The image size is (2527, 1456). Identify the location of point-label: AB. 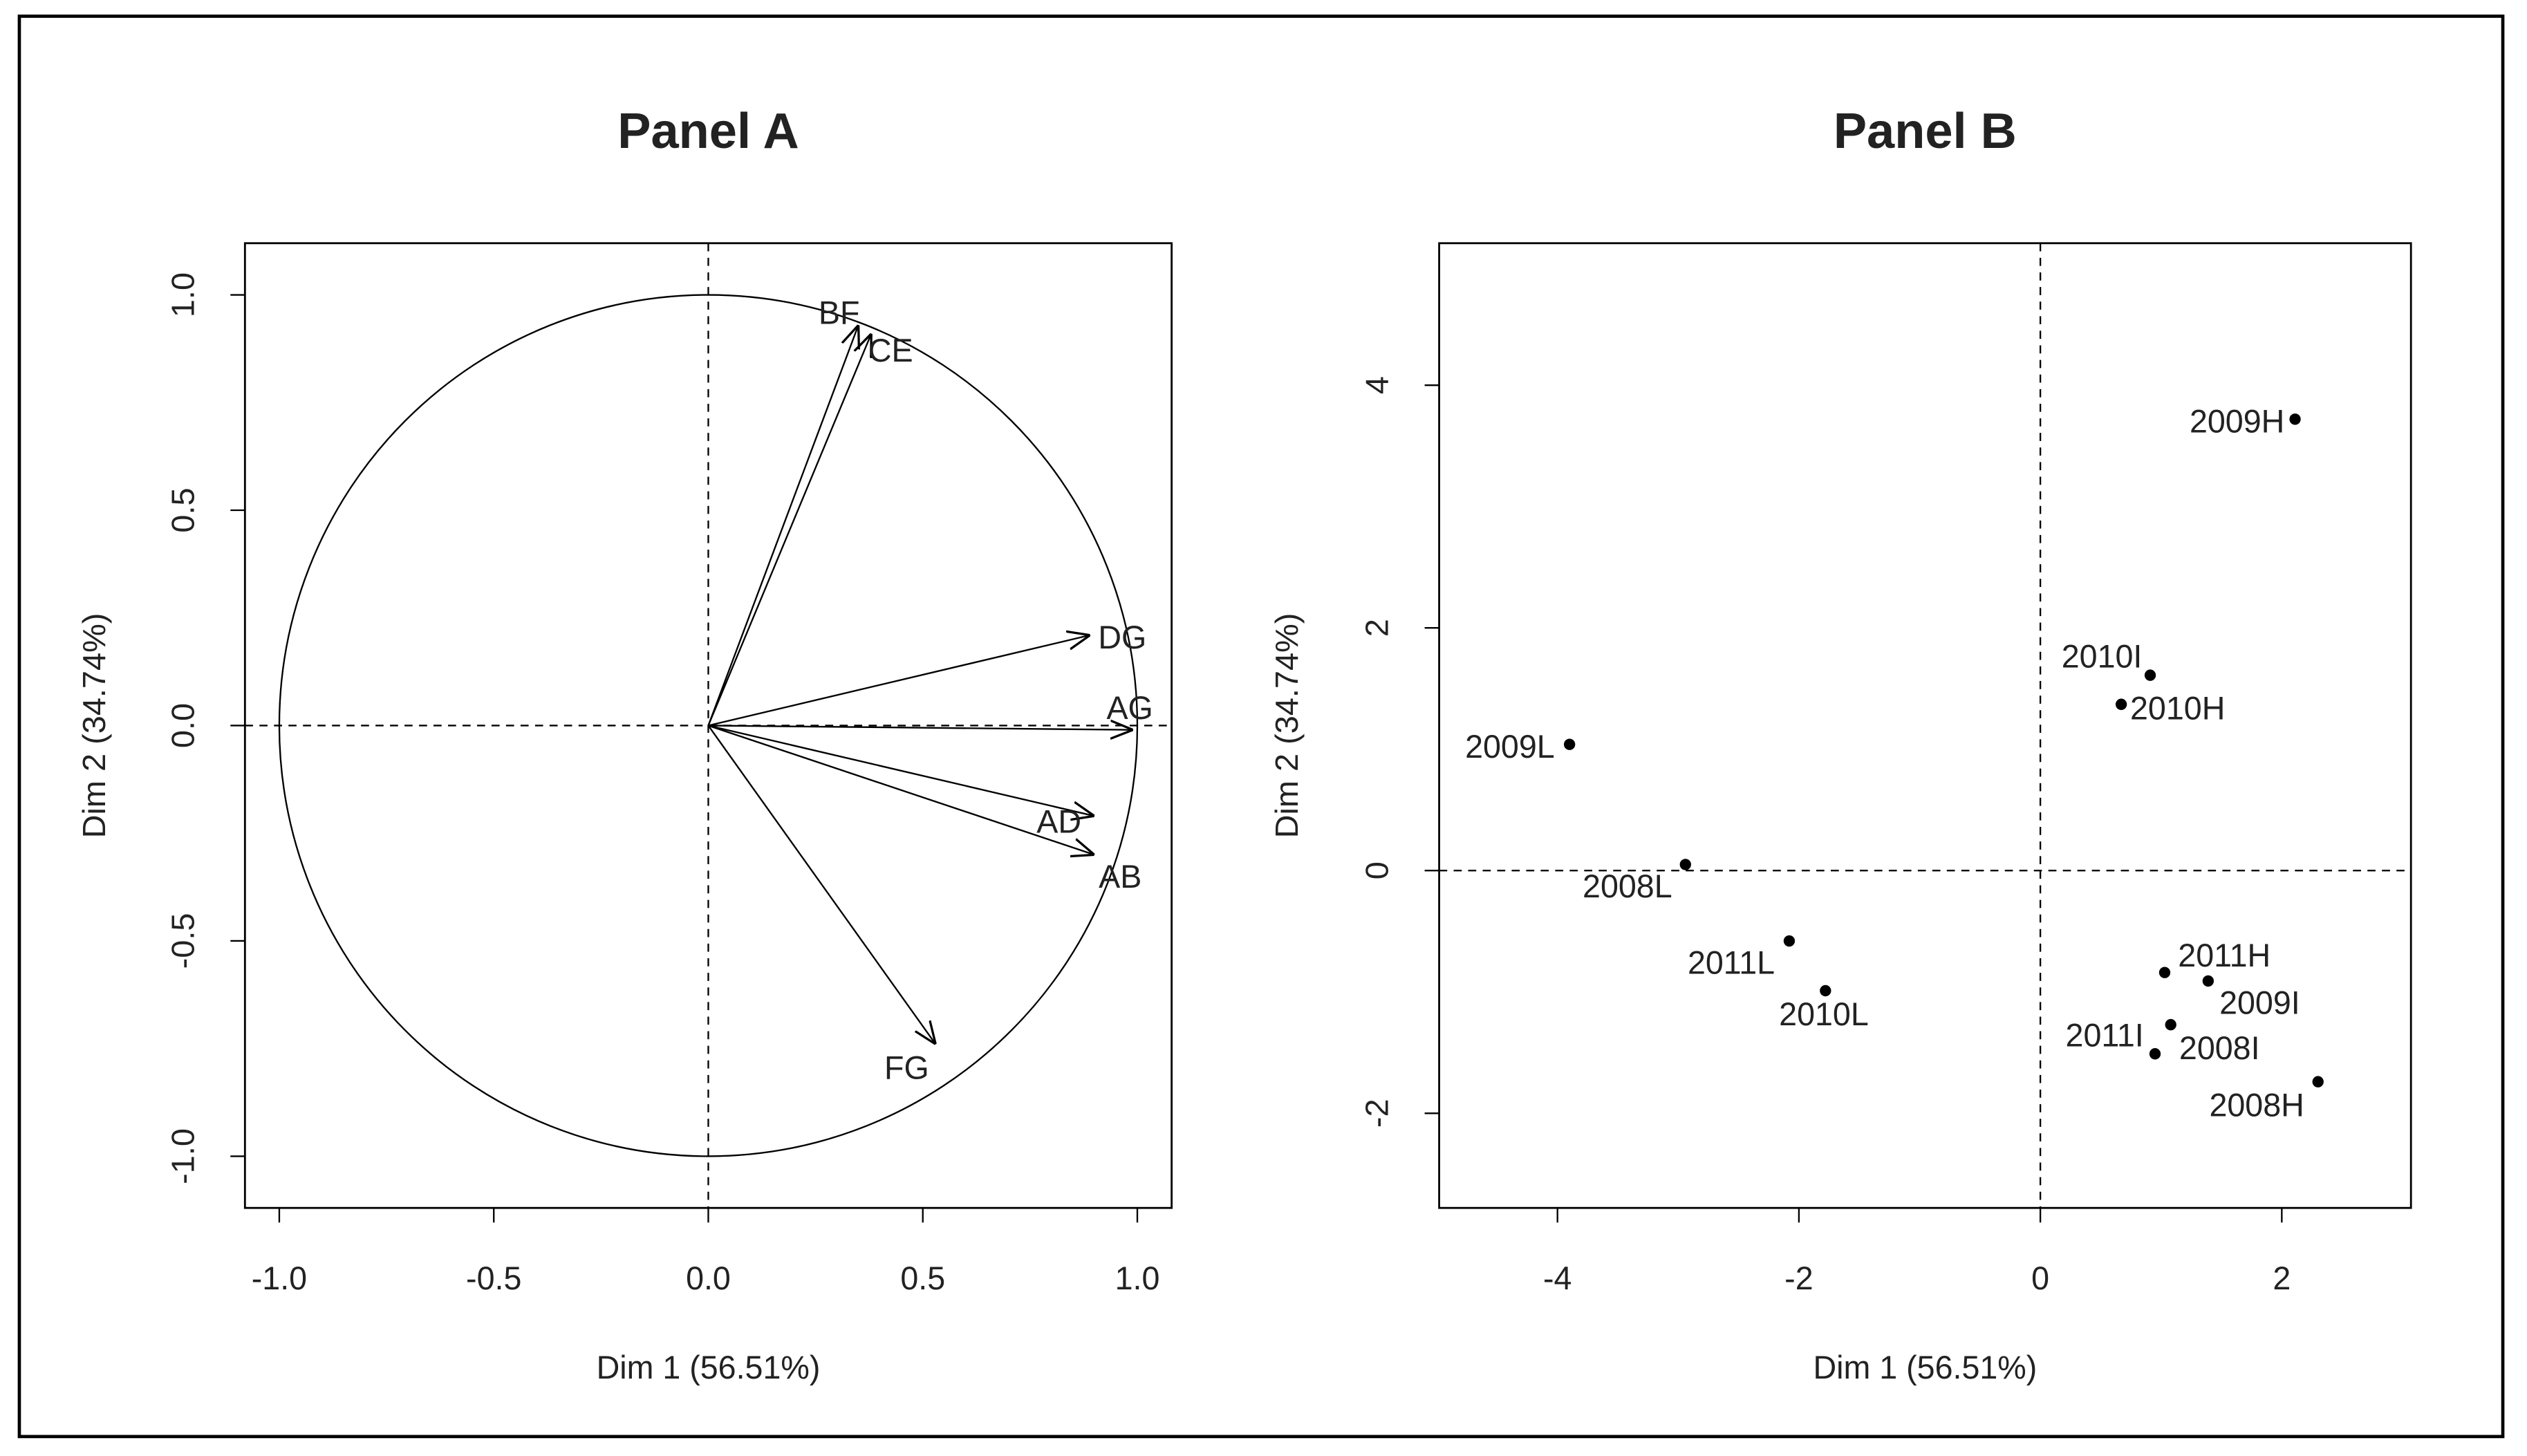
(1120, 877).